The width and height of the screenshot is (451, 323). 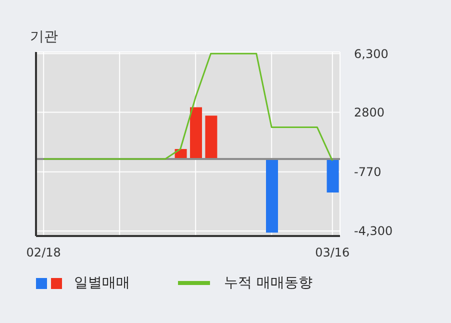 What do you see at coordinates (368, 172) in the screenshot?
I see `y-tick-label: -770` at bounding box center [368, 172].